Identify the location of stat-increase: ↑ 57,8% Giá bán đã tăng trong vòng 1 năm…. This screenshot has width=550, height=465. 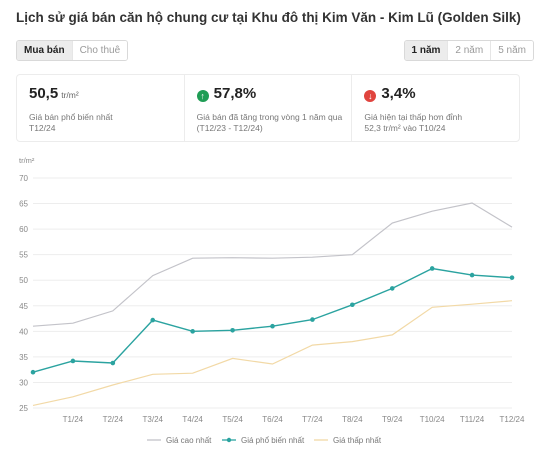
(267, 108).